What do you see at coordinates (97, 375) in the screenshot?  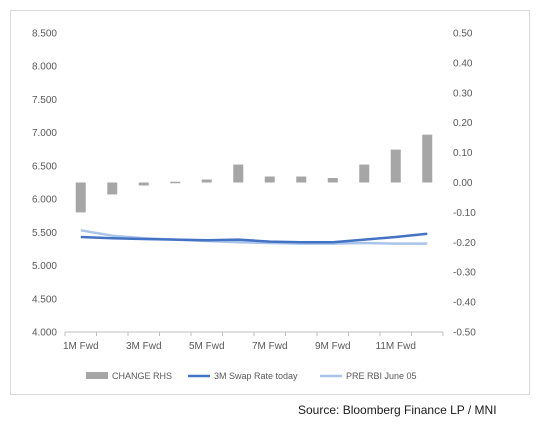 I see `legend-swatch-bar` at bounding box center [97, 375].